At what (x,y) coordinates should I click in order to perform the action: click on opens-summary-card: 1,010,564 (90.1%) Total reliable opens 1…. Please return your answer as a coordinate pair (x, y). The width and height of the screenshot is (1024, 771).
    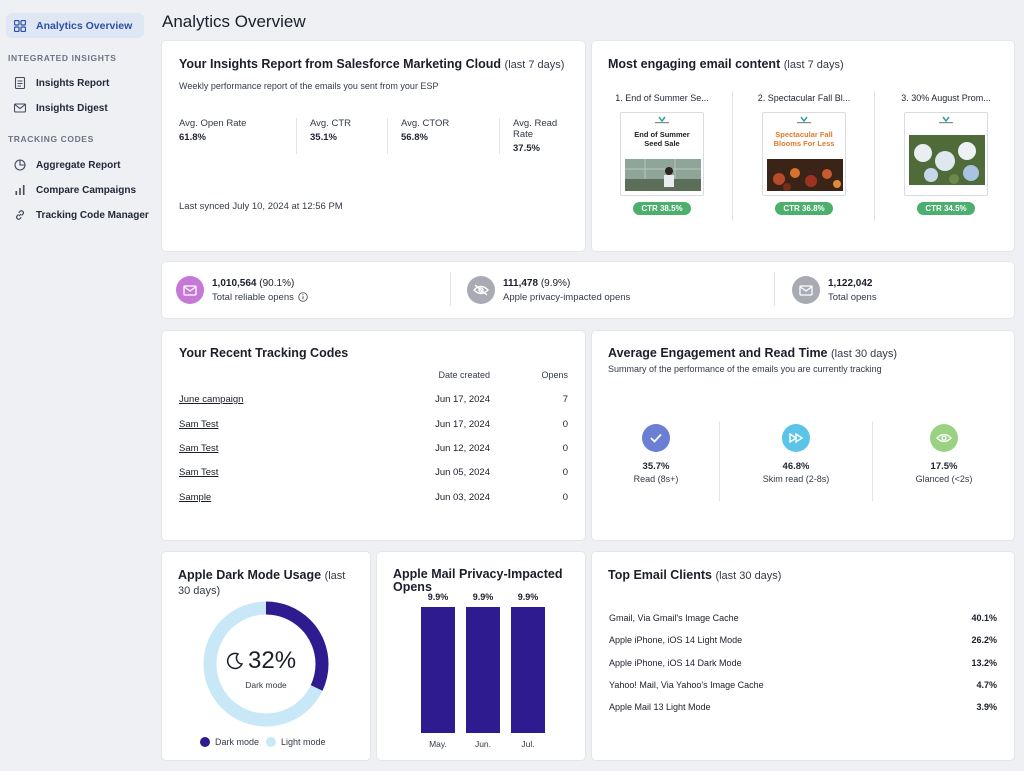
    Looking at the image, I should click on (588, 290).